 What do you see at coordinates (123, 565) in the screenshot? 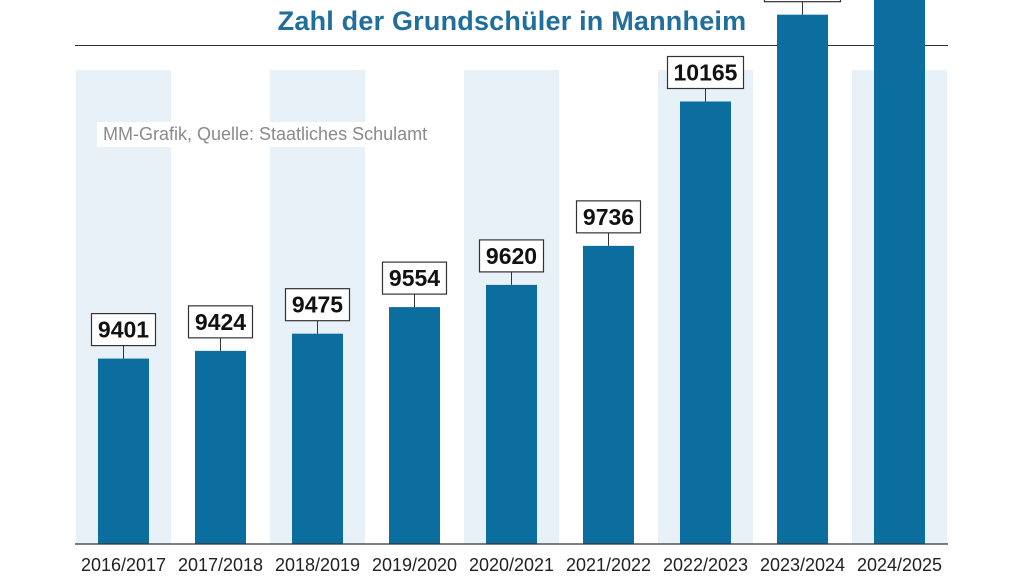
I see `x-tick-label: 2016/2017` at bounding box center [123, 565].